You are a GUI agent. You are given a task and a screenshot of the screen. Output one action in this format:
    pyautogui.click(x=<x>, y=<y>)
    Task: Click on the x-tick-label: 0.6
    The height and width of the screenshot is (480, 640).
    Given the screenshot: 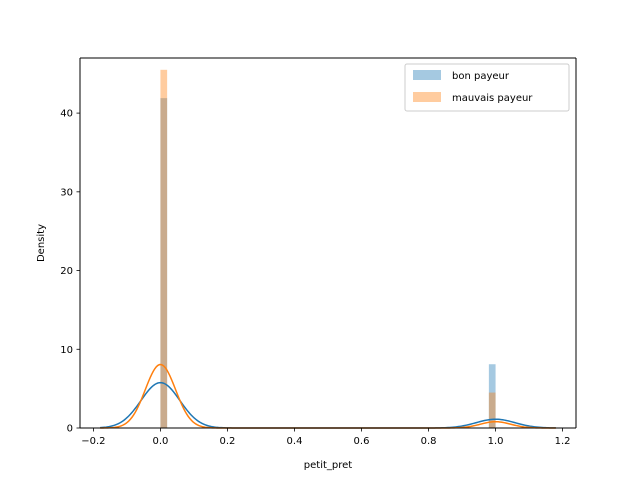 What is the action you would take?
    pyautogui.click(x=362, y=441)
    